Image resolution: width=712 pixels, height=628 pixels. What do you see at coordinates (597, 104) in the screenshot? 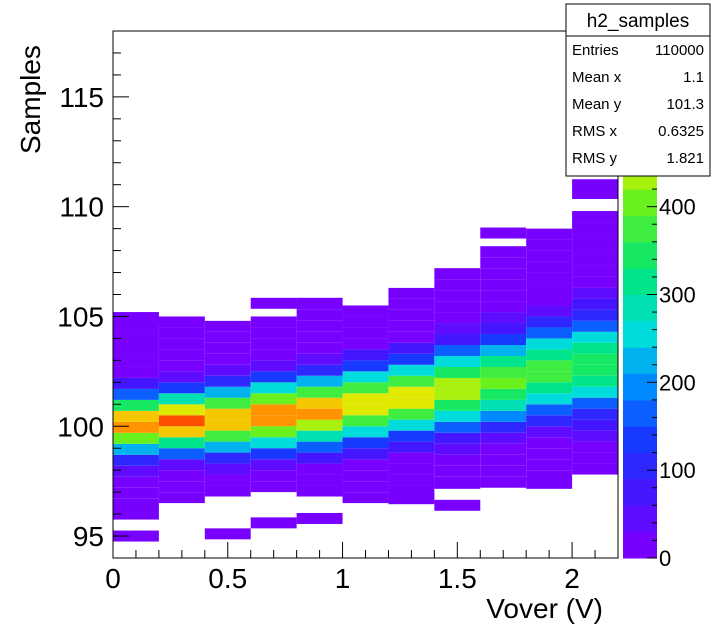
I see `stat-label: Mean y` at bounding box center [597, 104].